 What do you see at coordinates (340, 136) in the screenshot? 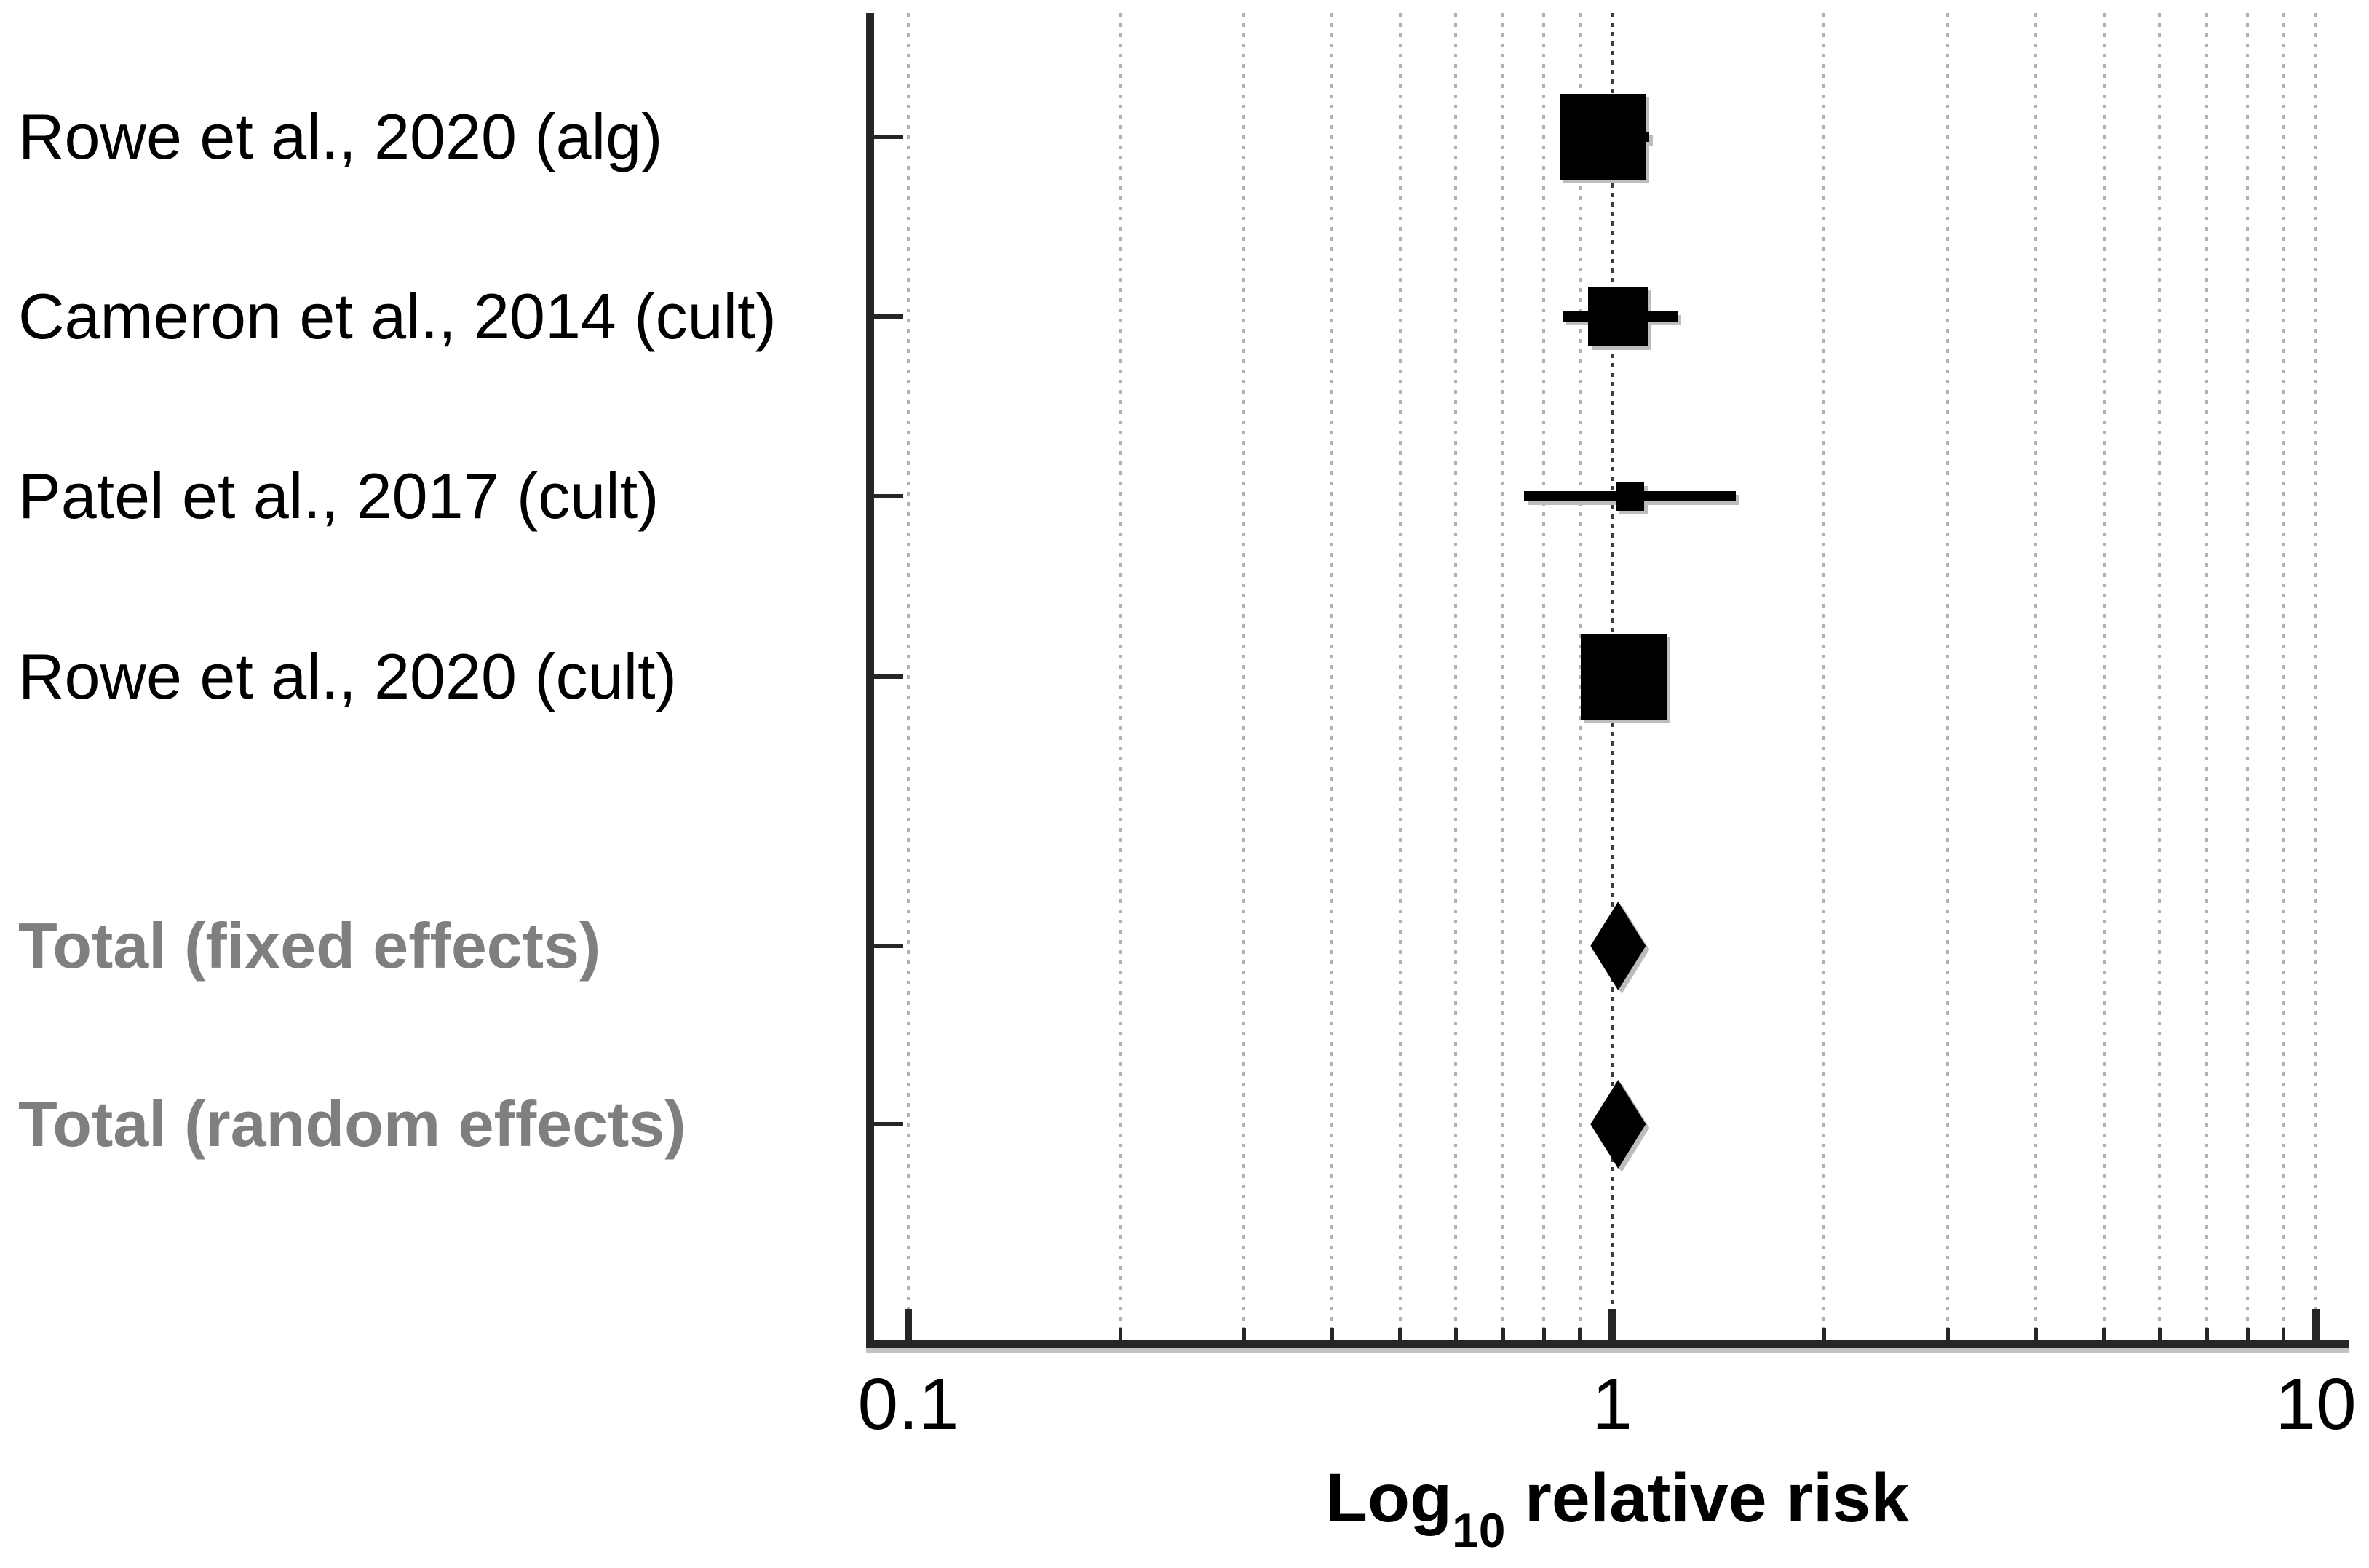
I see `study-row-label: Rowe et al., 2020 (alg)` at bounding box center [340, 136].